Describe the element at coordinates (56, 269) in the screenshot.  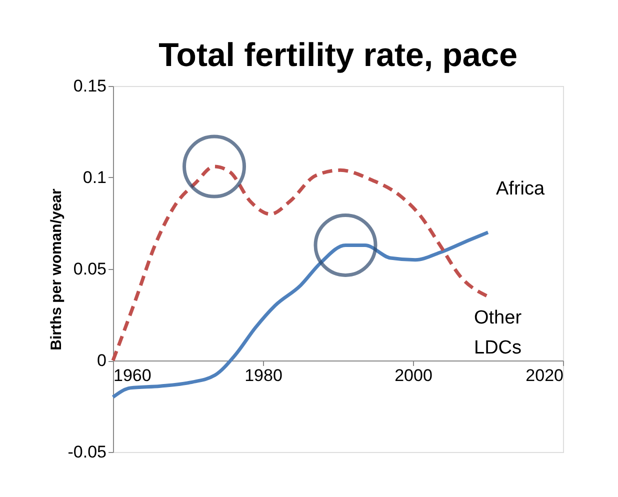
I see `y-axis-title: Births per woman/year` at that location.